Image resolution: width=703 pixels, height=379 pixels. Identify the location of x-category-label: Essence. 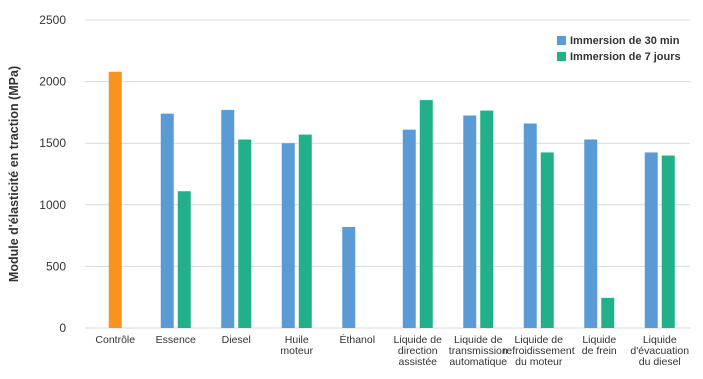
(176, 340).